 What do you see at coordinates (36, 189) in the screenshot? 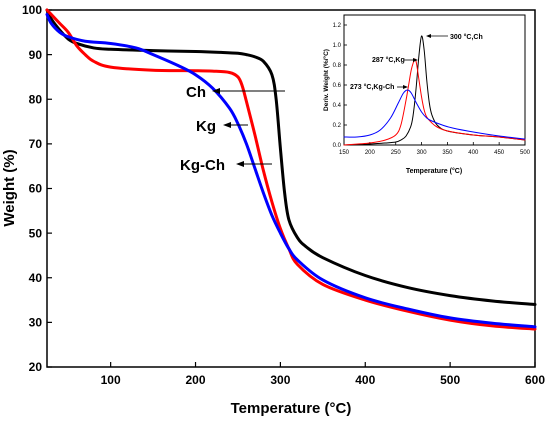
I see `main-y-tick-label: 60` at bounding box center [36, 189].